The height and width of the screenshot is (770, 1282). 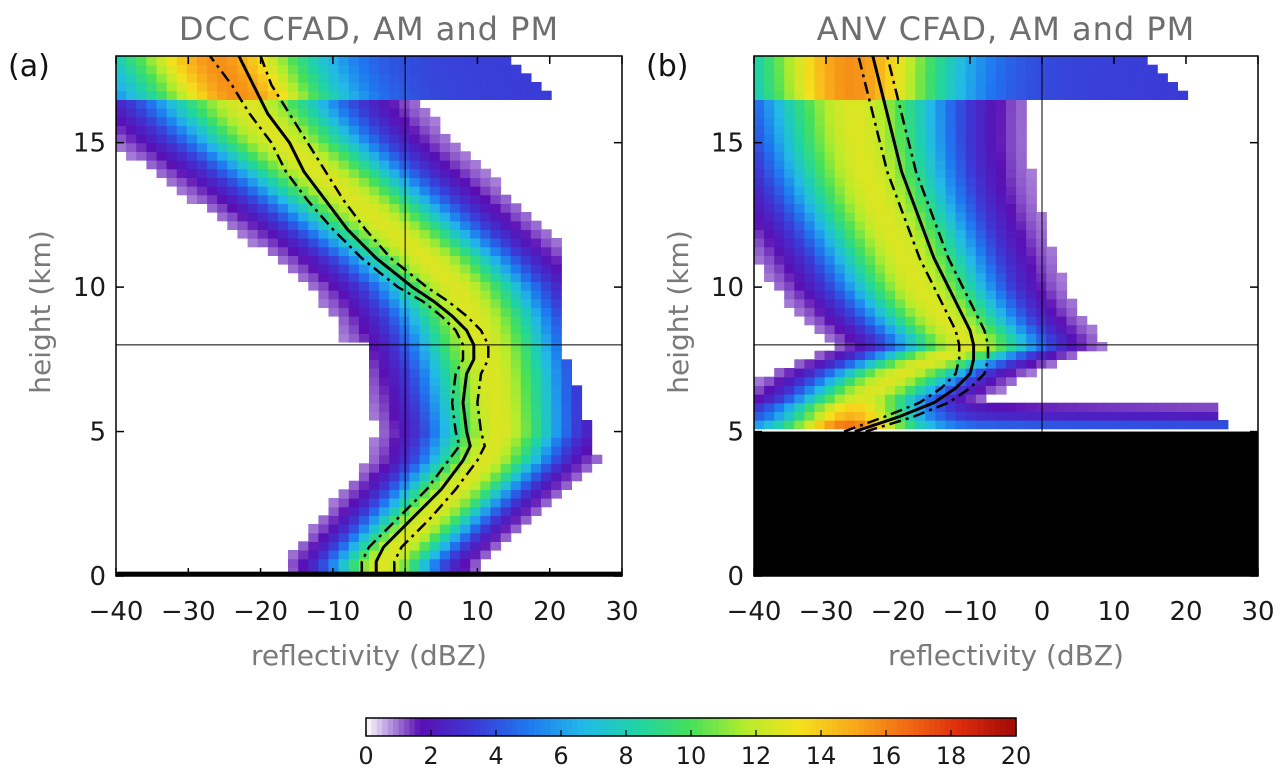 What do you see at coordinates (754, 612) in the screenshot?
I see `x-tick-label: −40` at bounding box center [754, 612].